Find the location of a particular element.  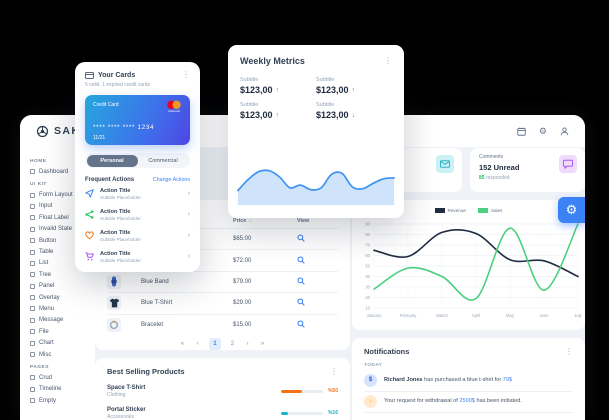

sidebar-item-label: Overlay is located at coordinates (49, 297).